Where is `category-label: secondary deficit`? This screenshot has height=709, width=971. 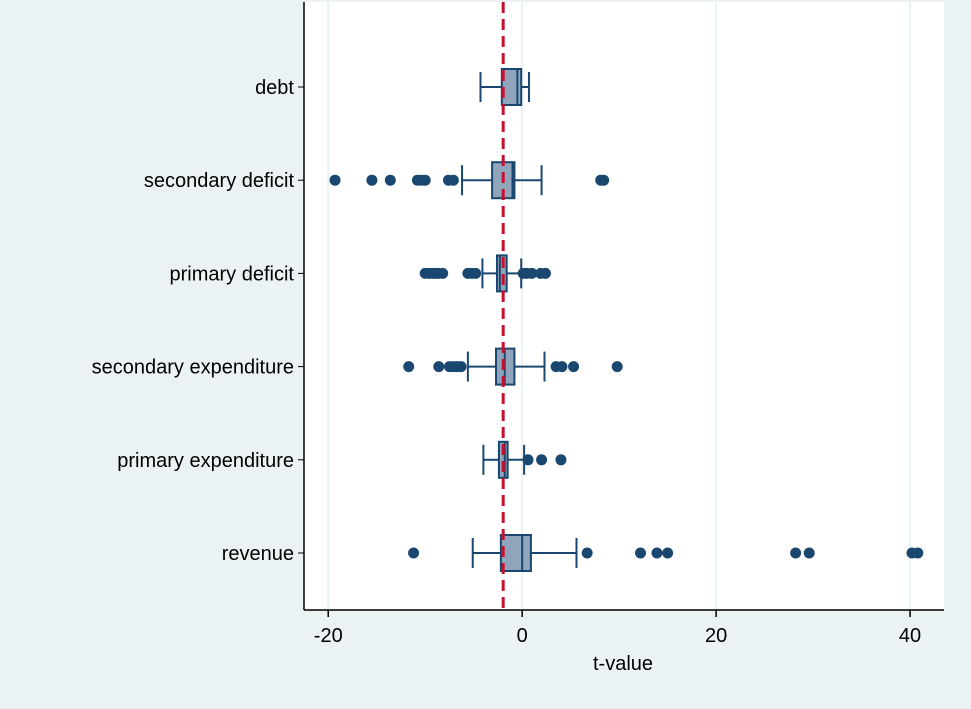
category-label: secondary deficit is located at coordinates (219, 181).